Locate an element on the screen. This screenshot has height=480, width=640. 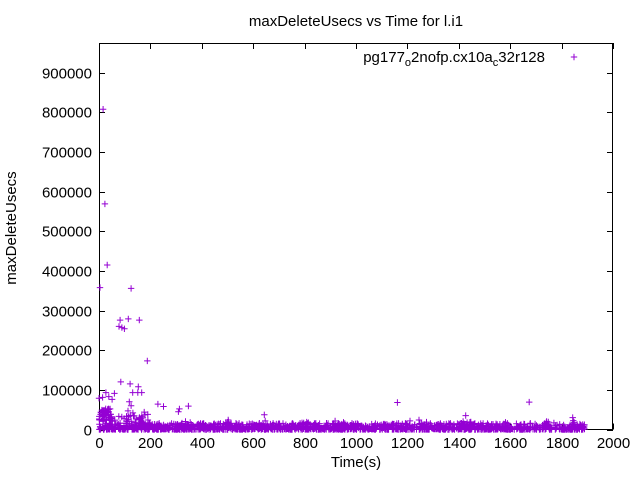
y-tick-label: 800000 is located at coordinates (67, 113).